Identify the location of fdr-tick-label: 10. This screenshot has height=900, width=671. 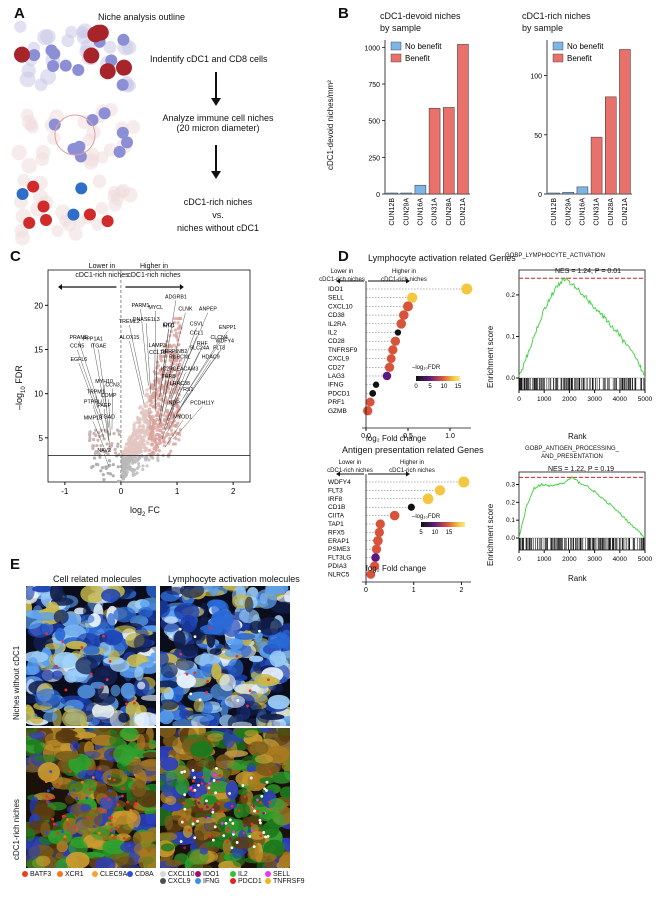
(435, 533).